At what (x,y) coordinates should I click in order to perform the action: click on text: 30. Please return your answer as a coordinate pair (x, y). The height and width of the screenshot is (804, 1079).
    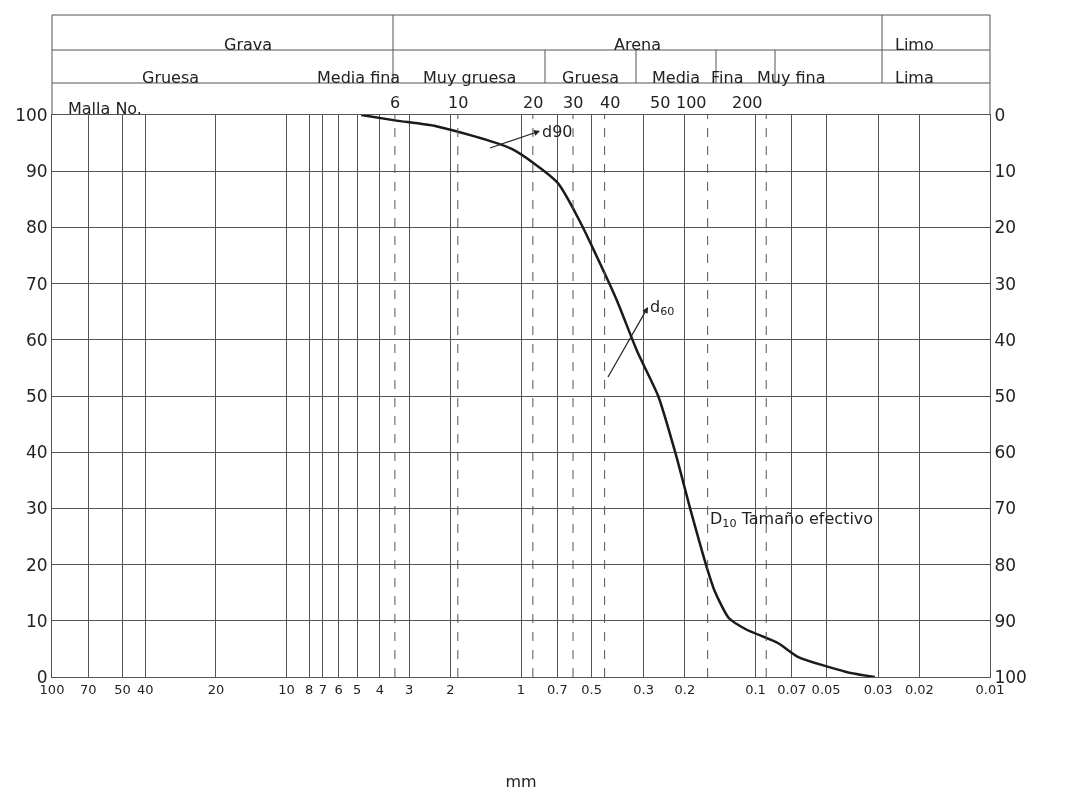
    Looking at the image, I should click on (573, 102).